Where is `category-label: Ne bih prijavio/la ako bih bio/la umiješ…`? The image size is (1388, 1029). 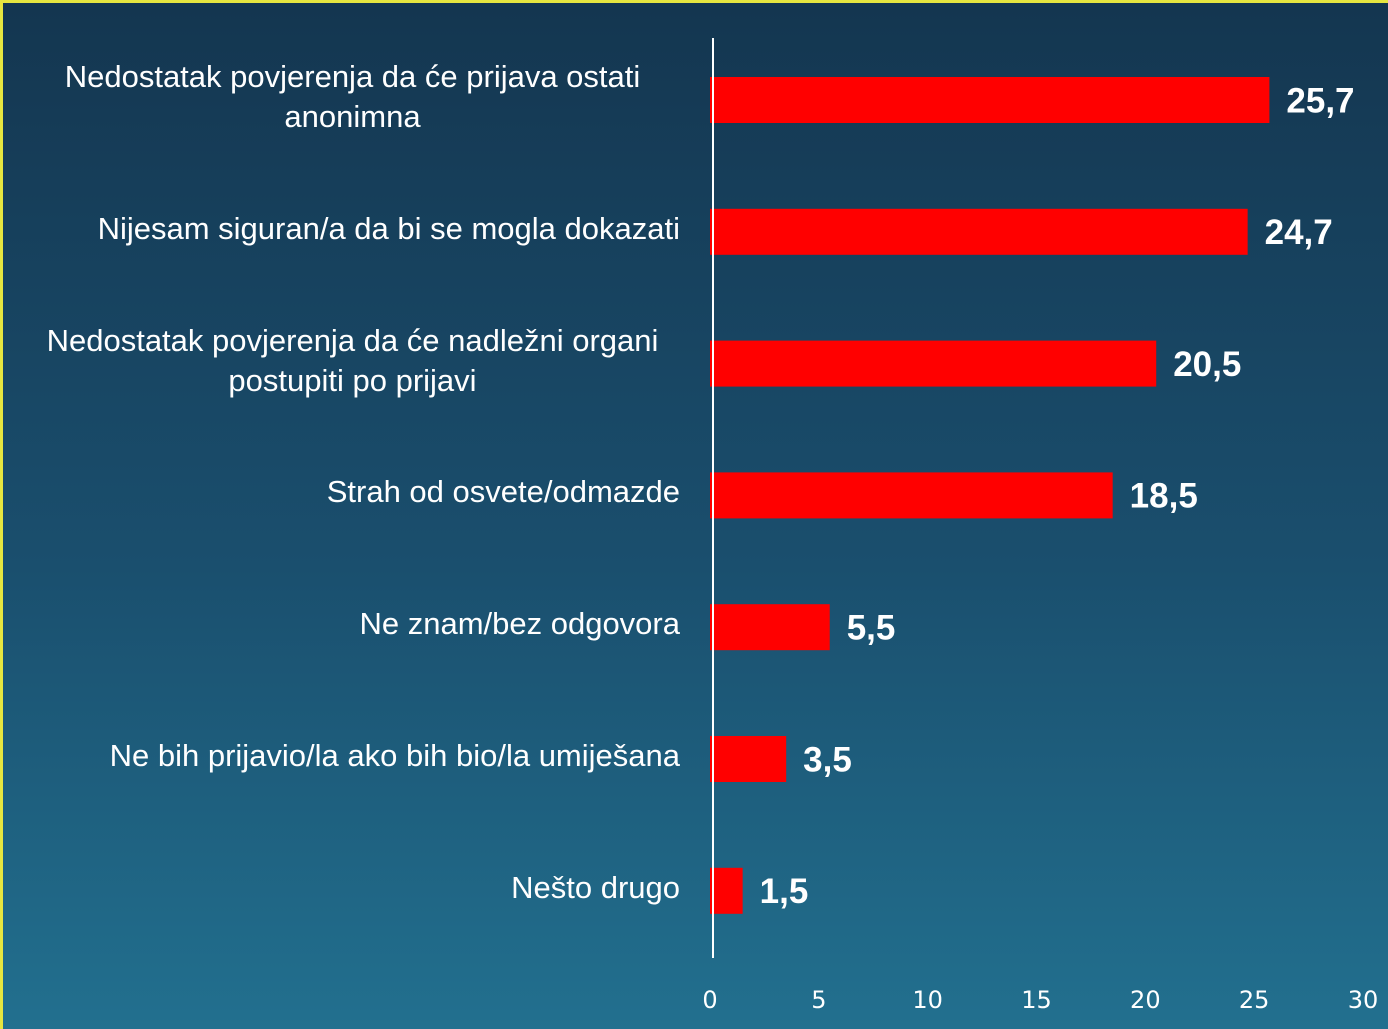
category-label: Ne bih prijavio/la ako bih bio/la umiješ… is located at coordinates (394, 755).